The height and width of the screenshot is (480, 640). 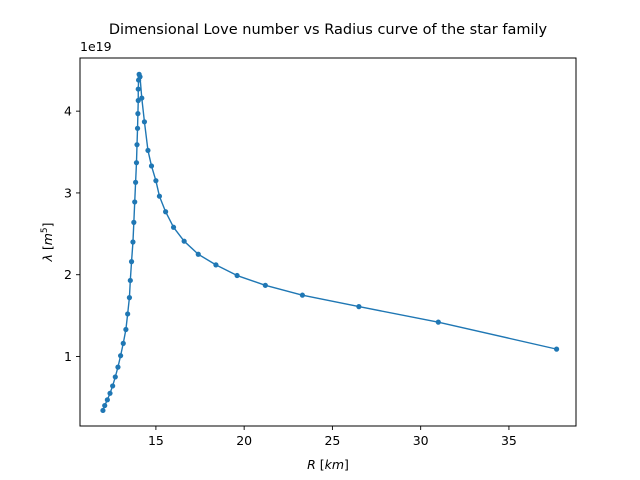 What do you see at coordinates (334, 464) in the screenshot?
I see `x-axis-unit: km` at bounding box center [334, 464].